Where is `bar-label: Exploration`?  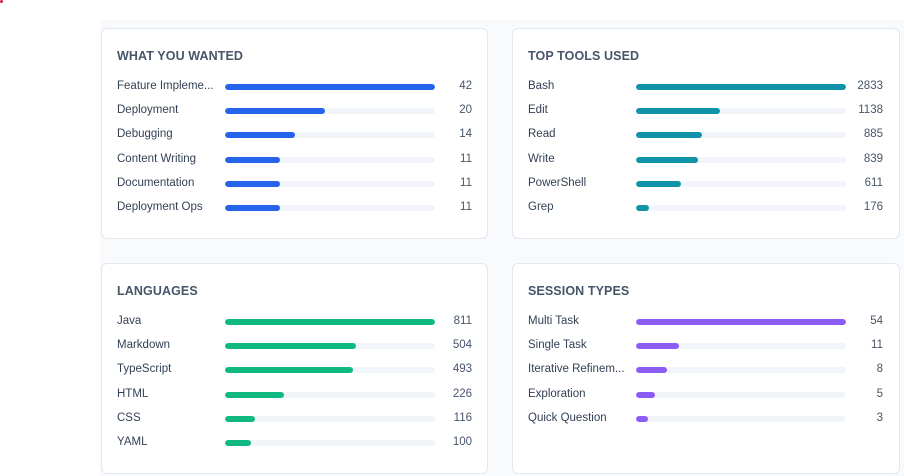 bar-label: Exploration is located at coordinates (557, 393).